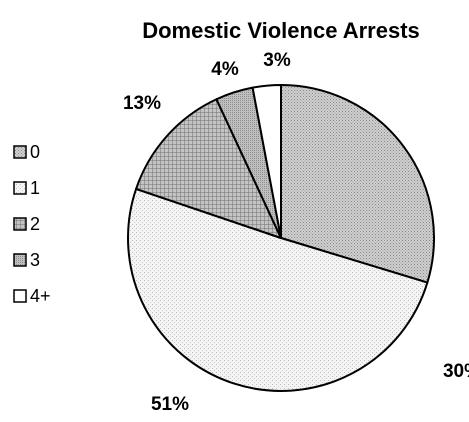 The width and height of the screenshot is (469, 422). I want to click on legend-swatch-4-plus, so click(20, 296).